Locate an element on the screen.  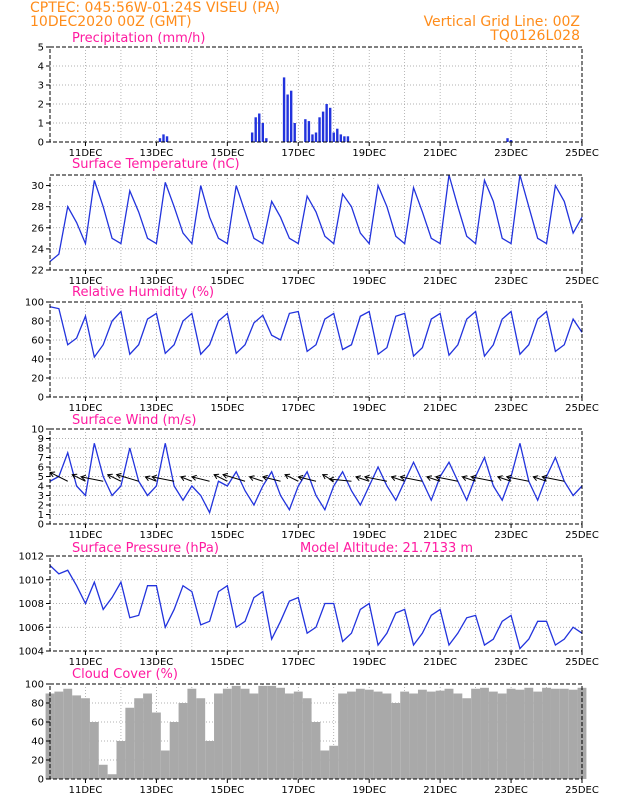
cloud-cover-title: Cloud Cover (%) is located at coordinates (125, 674).